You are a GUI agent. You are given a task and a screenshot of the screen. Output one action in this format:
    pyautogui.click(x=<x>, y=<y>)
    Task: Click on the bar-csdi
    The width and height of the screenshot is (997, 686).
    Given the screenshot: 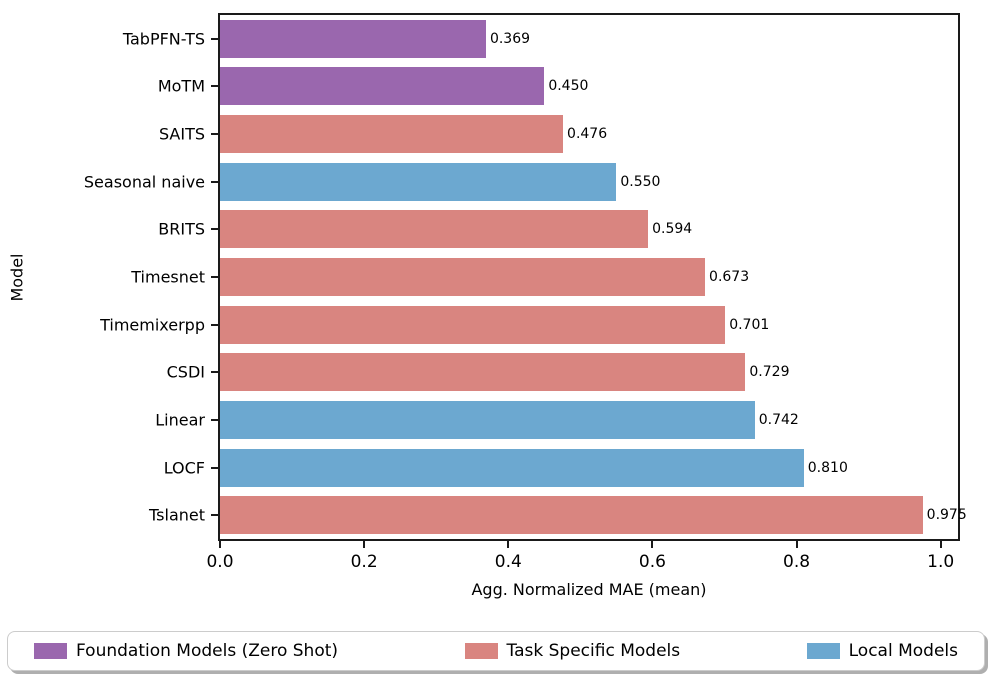 What is the action you would take?
    pyautogui.click(x=483, y=372)
    